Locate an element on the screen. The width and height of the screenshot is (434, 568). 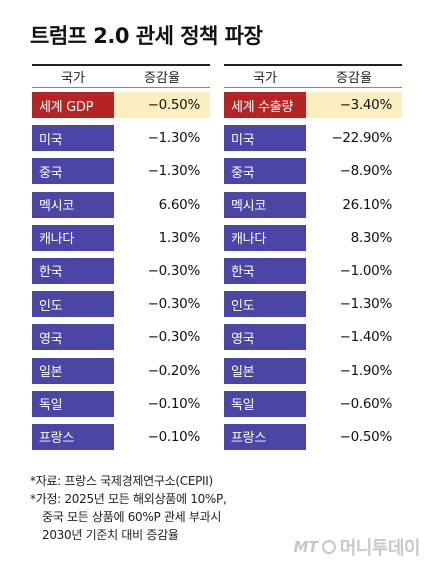
table-row: 중국 −1.30% is located at coordinates (121, 171).